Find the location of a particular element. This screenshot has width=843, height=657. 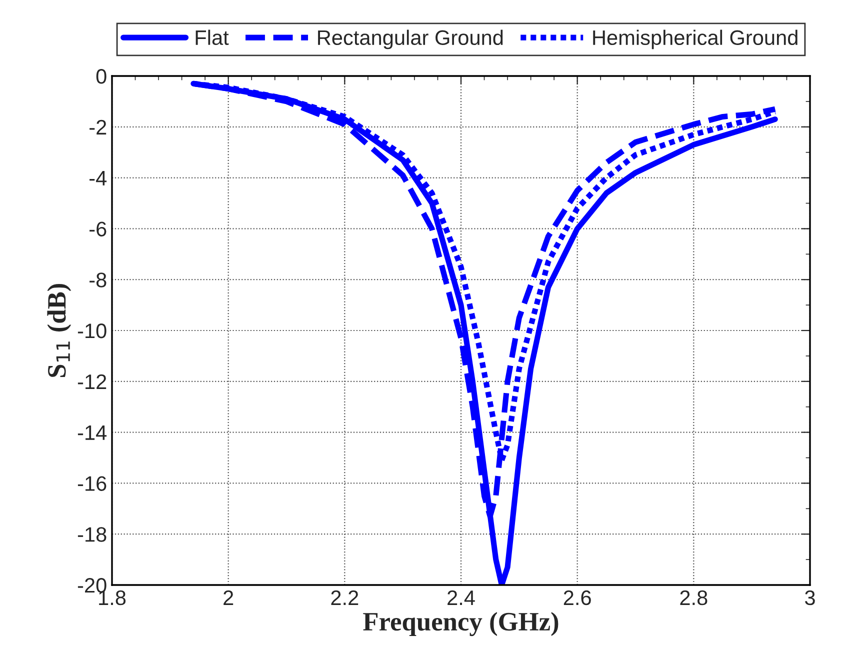

x-axis-title: Frequency (GHz) is located at coordinates (460, 624).